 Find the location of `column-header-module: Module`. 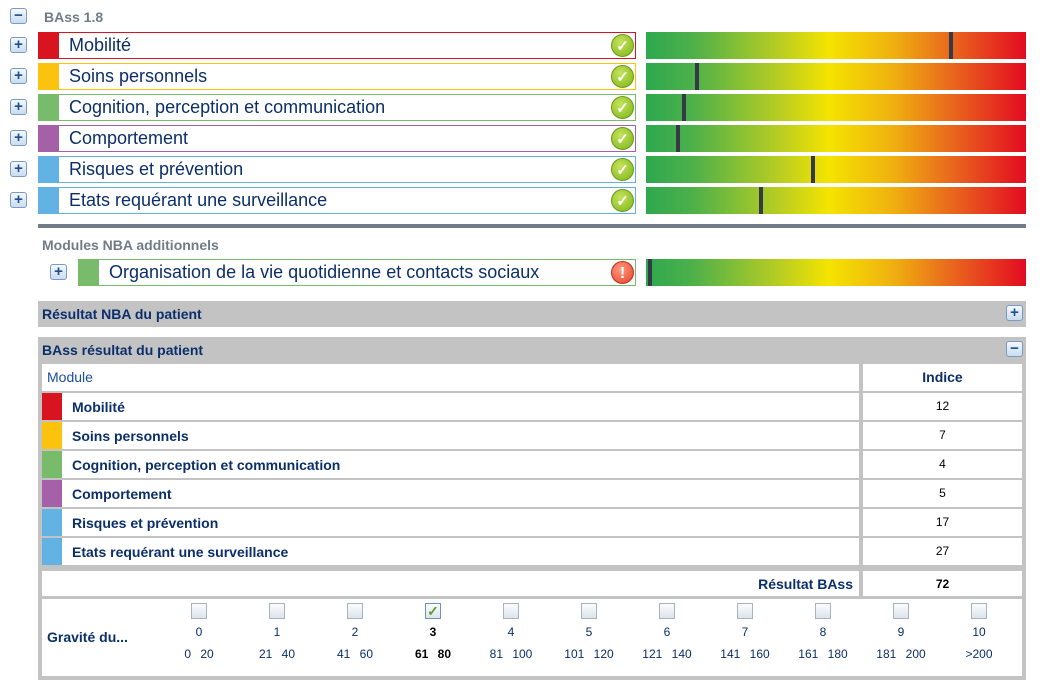

column-header-module: Module is located at coordinates (450, 377).